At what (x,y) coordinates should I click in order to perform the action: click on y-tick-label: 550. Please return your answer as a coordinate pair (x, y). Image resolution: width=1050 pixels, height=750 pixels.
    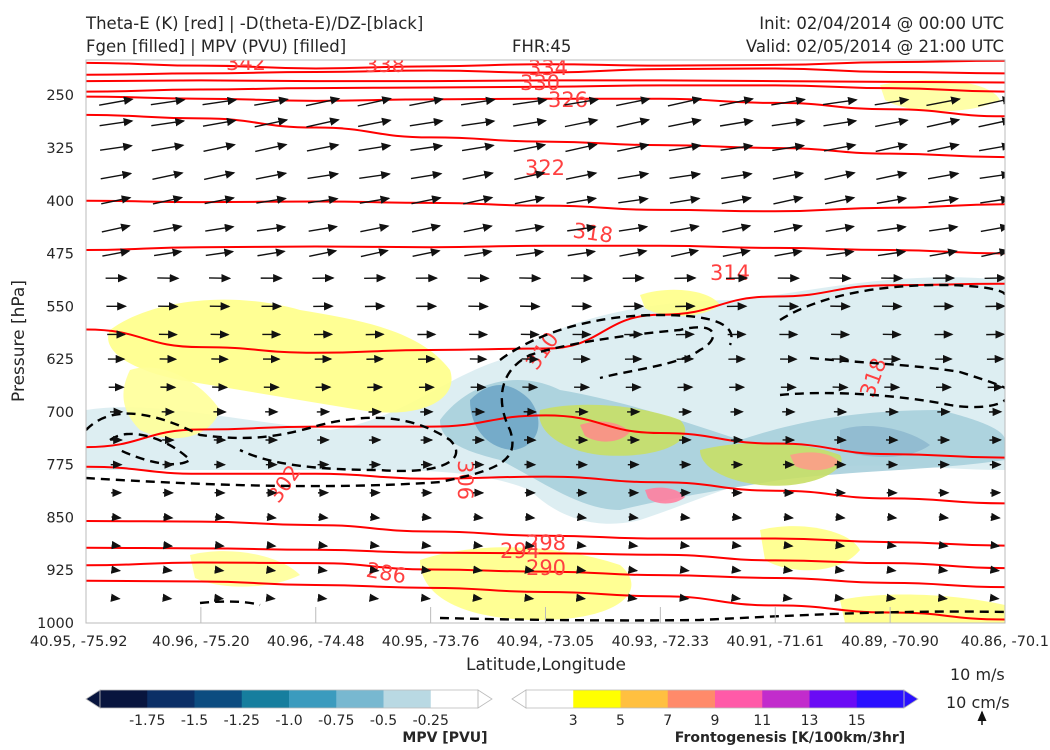
    Looking at the image, I should click on (60, 307).